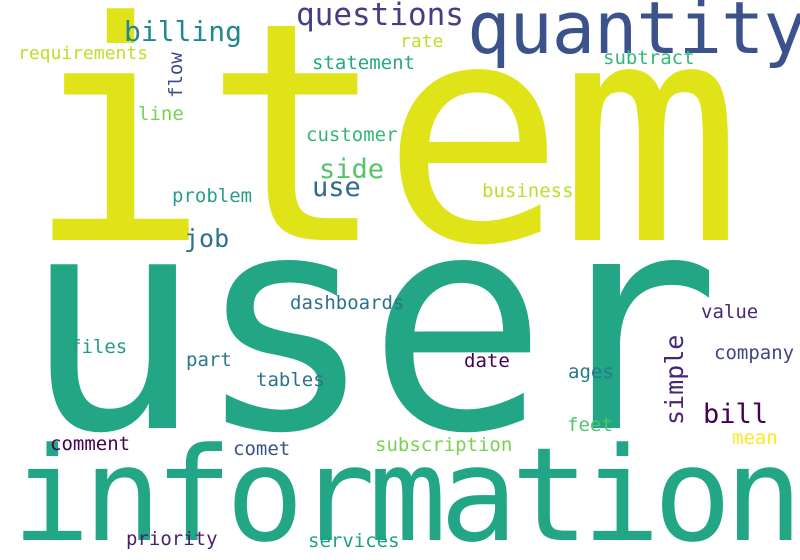 This screenshot has width=800, height=560. Describe the element at coordinates (347, 303) in the screenshot. I see `word-dashboards: dashboards` at that location.